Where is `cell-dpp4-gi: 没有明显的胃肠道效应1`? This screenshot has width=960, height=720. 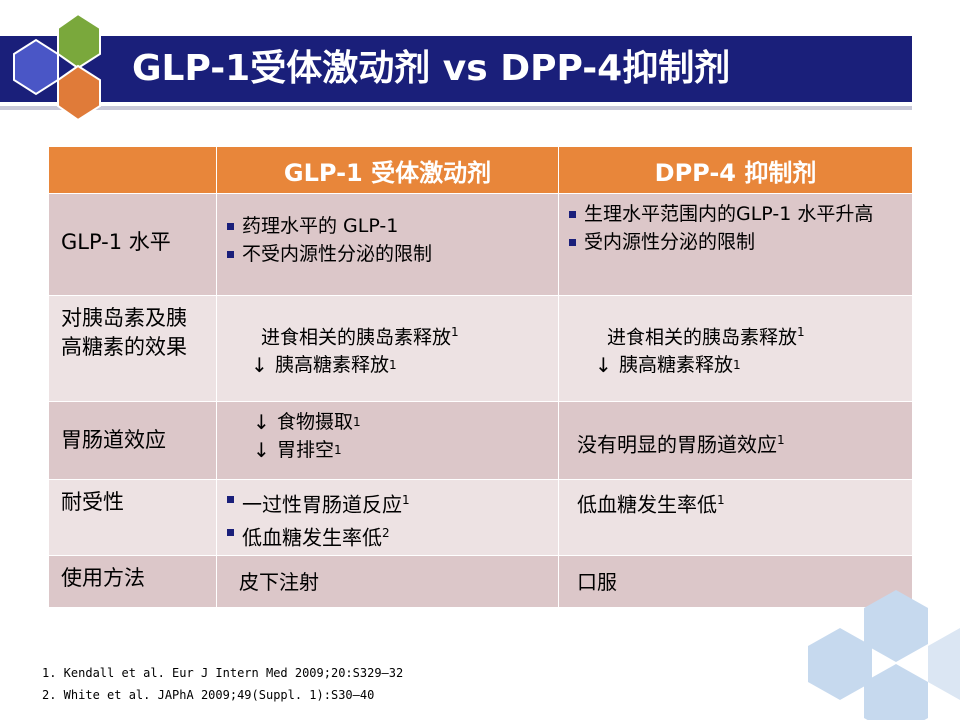
cell-dpp4-gi: 没有明显的胃肠道效应1 is located at coordinates (735, 440).